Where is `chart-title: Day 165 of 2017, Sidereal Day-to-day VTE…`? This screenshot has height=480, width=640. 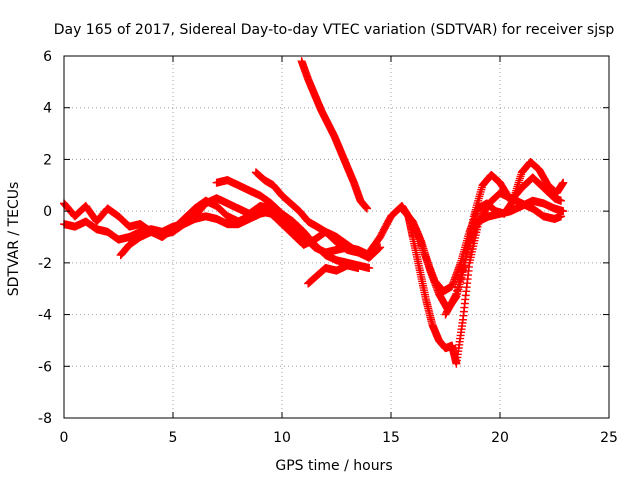
chart-title: Day 165 of 2017, Sidereal Day-to-day VTE… is located at coordinates (334, 30).